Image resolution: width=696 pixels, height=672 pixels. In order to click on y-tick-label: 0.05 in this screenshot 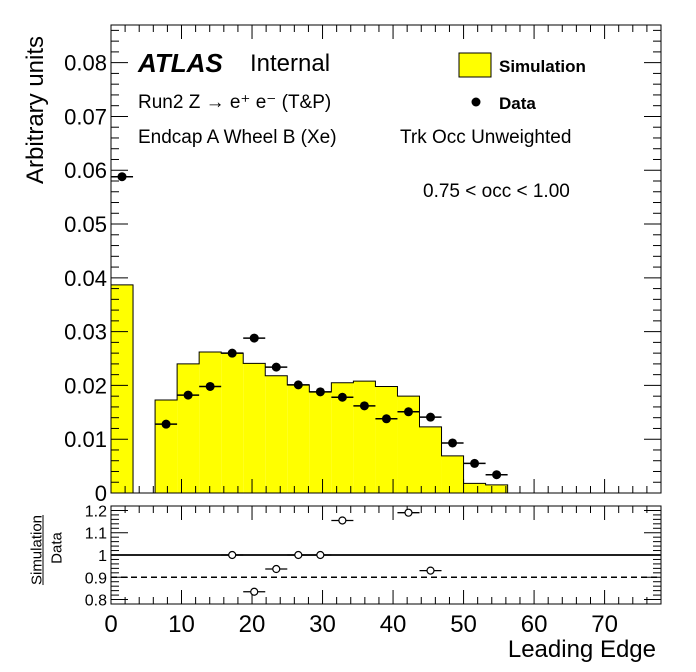, I will do `click(85, 224)`.